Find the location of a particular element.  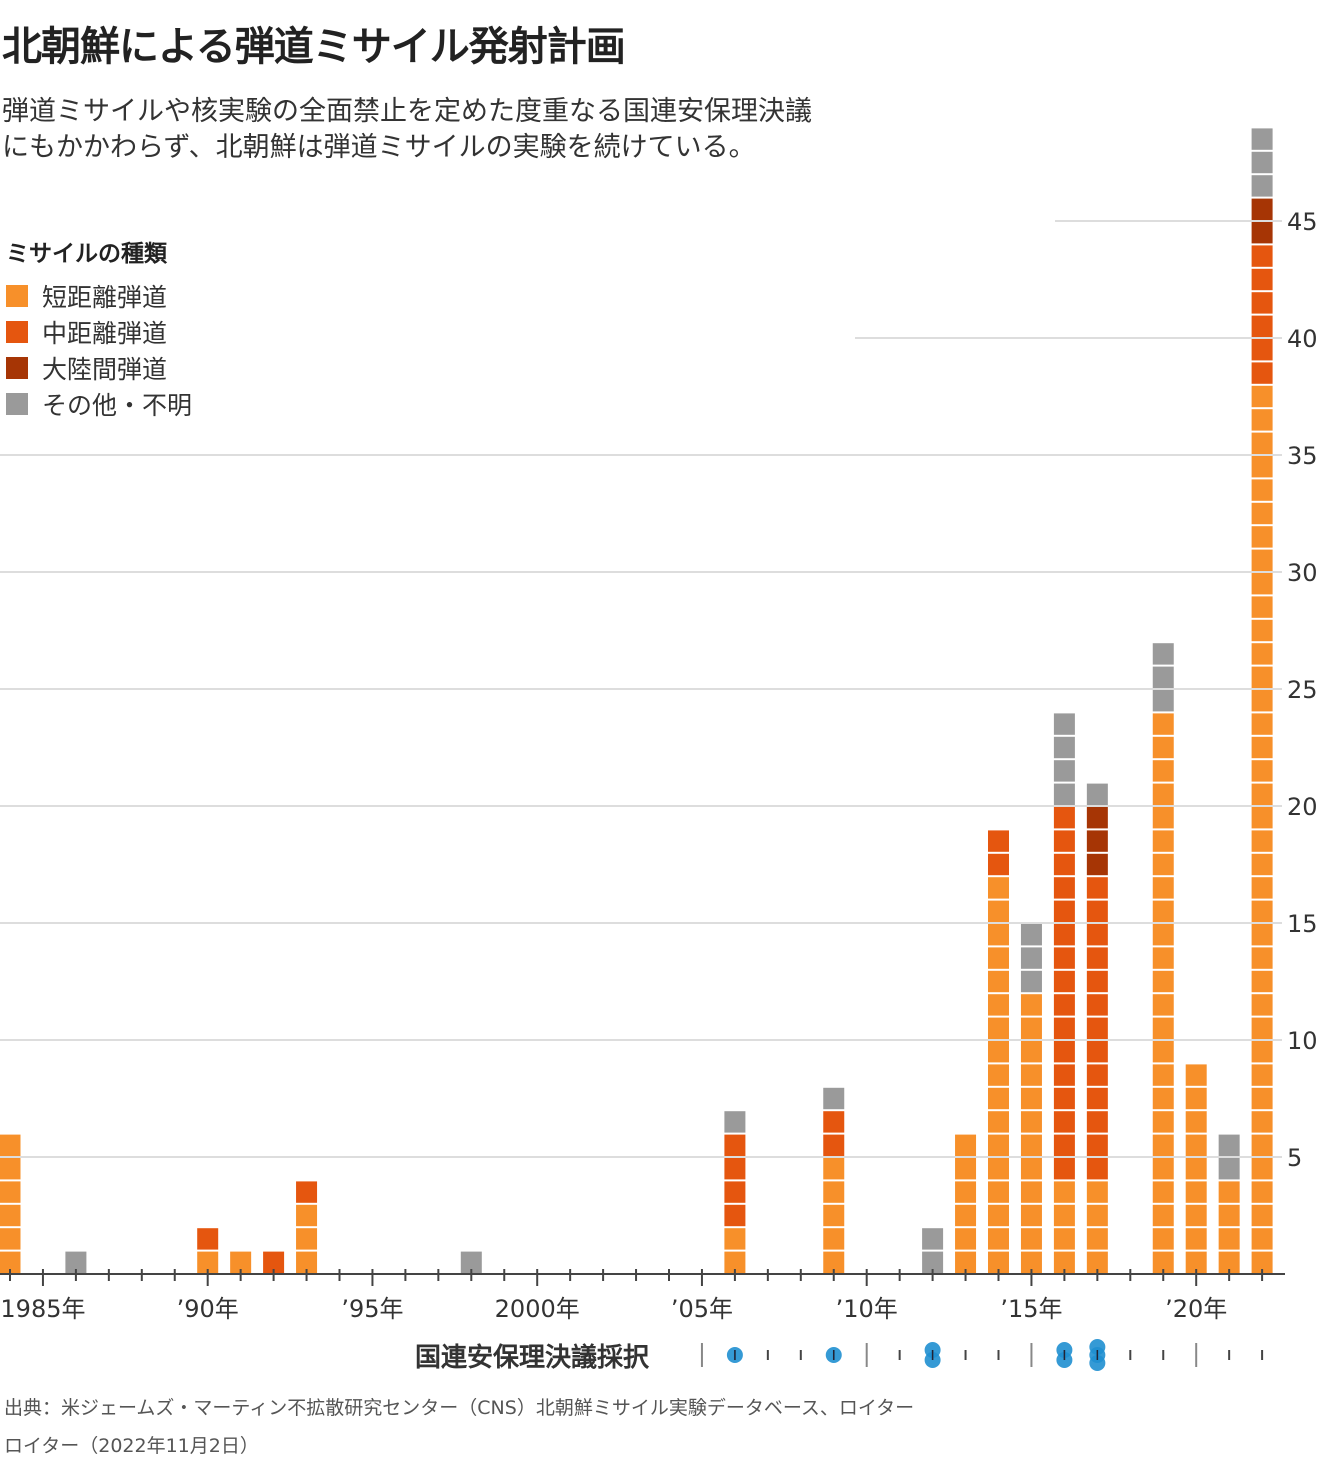

legend-label: 大陸間弾道 is located at coordinates (105, 369).